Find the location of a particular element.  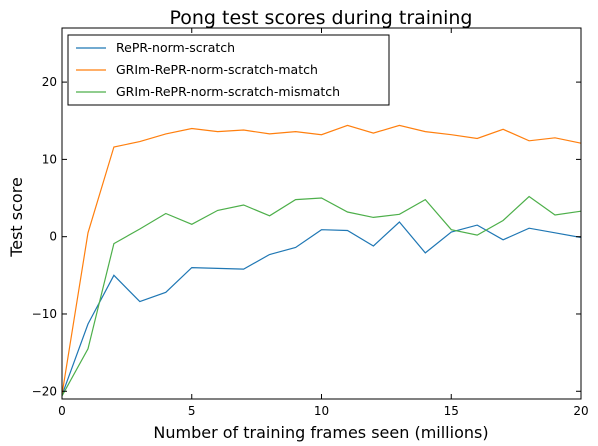

legend-label: RePR-norm-scratch is located at coordinates (175, 47).